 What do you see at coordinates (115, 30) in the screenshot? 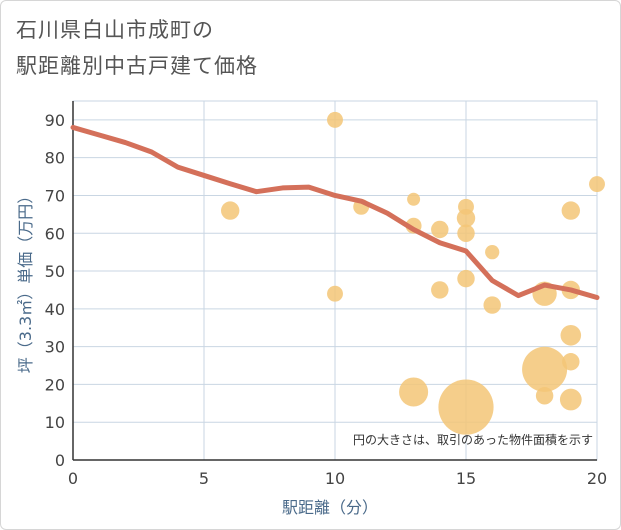
I see `chart-title-line-1: 石川県白山市成町の` at bounding box center [115, 30].